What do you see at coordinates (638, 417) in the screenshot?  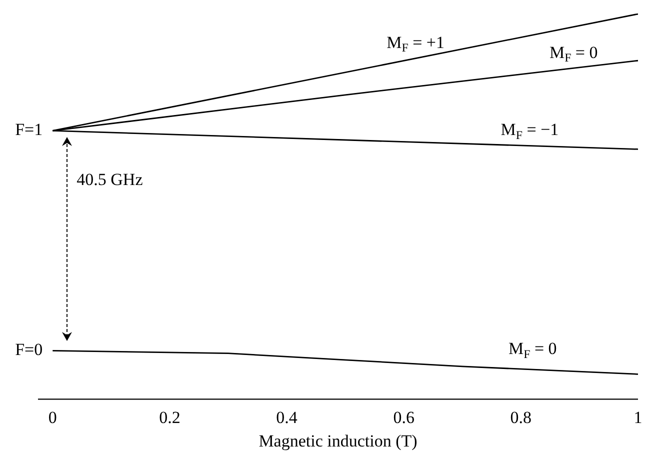 I see `x-tick-label: 1` at bounding box center [638, 417].